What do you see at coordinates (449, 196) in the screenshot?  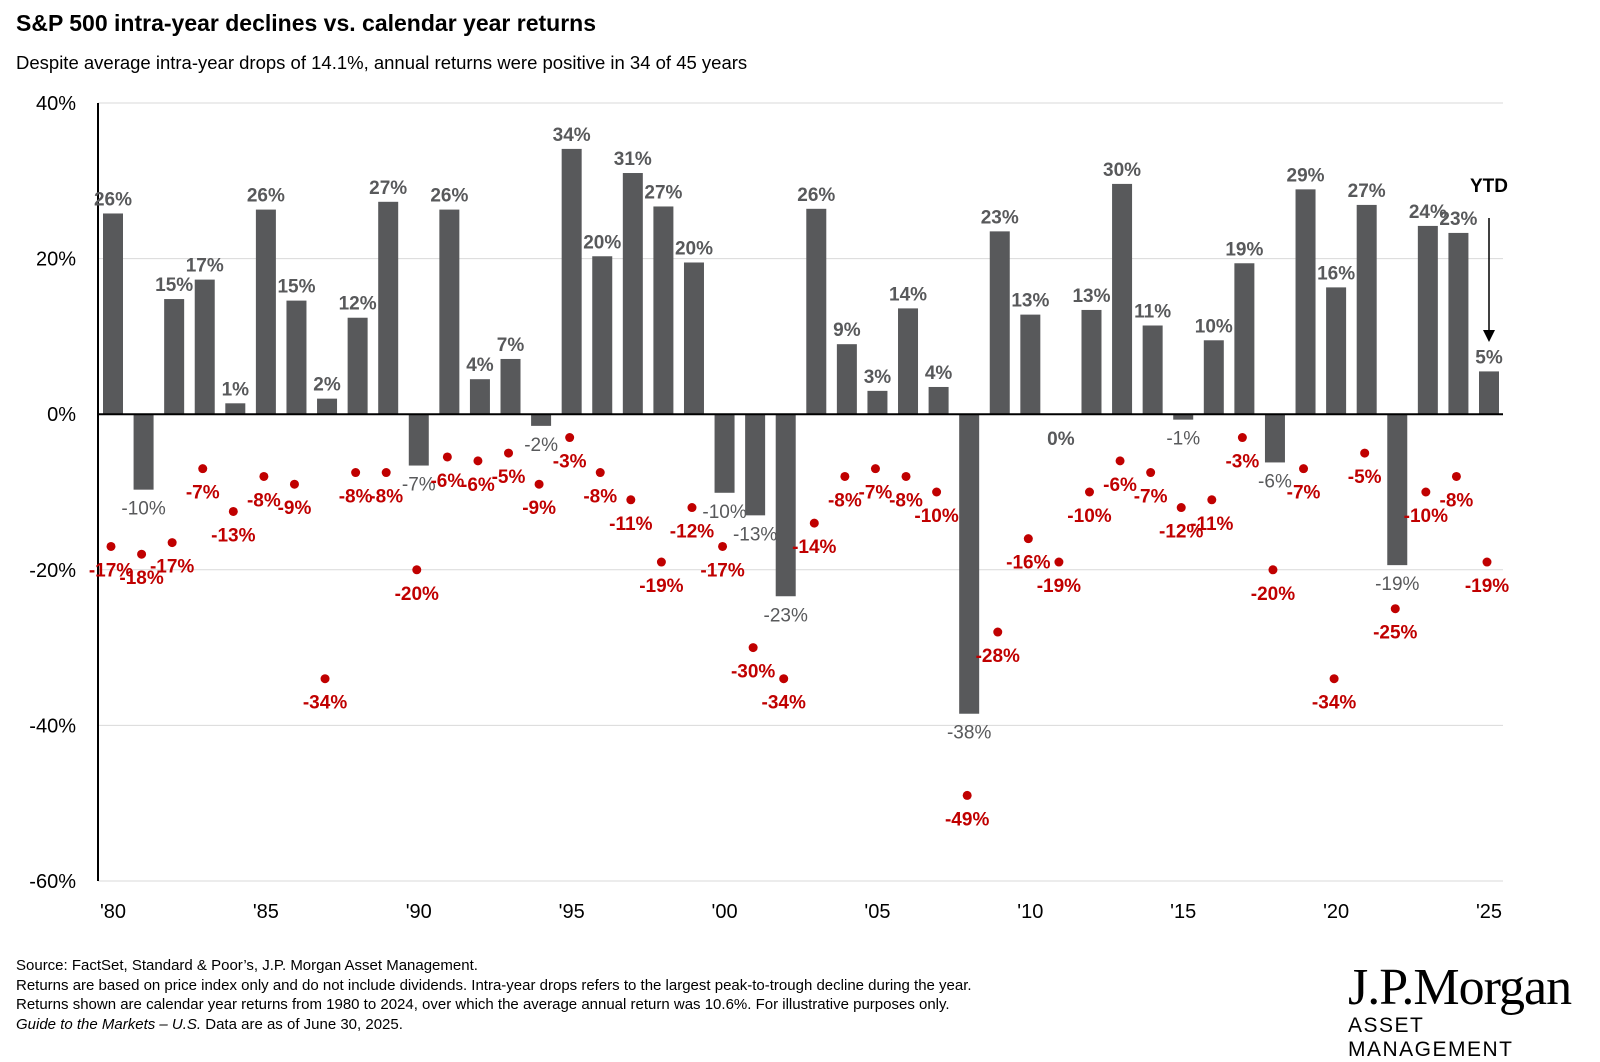 I see `return-label: 26%` at bounding box center [449, 196].